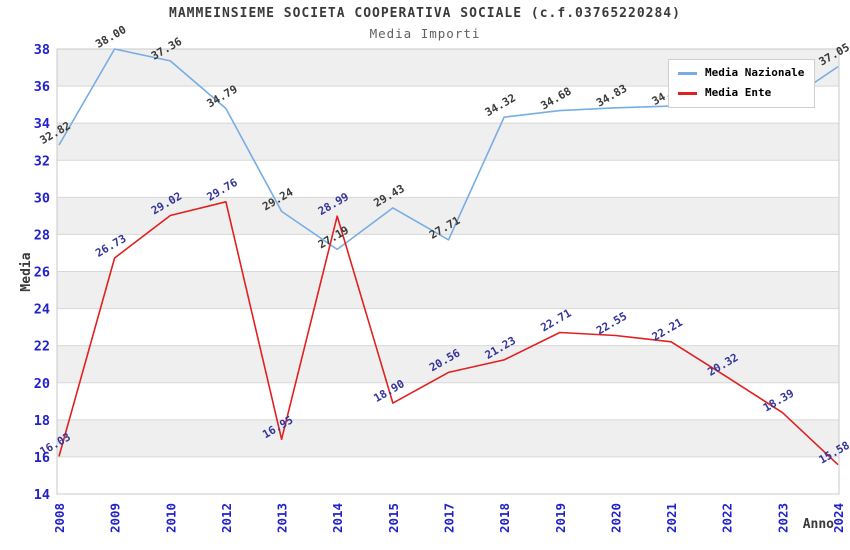  What do you see at coordinates (42, 235) in the screenshot?
I see `y-tick-label: 28` at bounding box center [42, 235].